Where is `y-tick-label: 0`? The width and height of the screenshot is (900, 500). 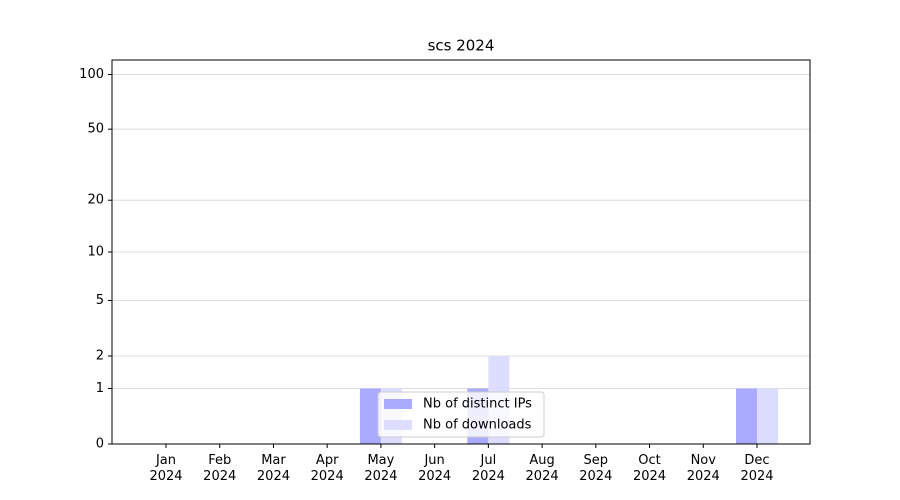 y-tick-label: 0 is located at coordinates (100, 444).